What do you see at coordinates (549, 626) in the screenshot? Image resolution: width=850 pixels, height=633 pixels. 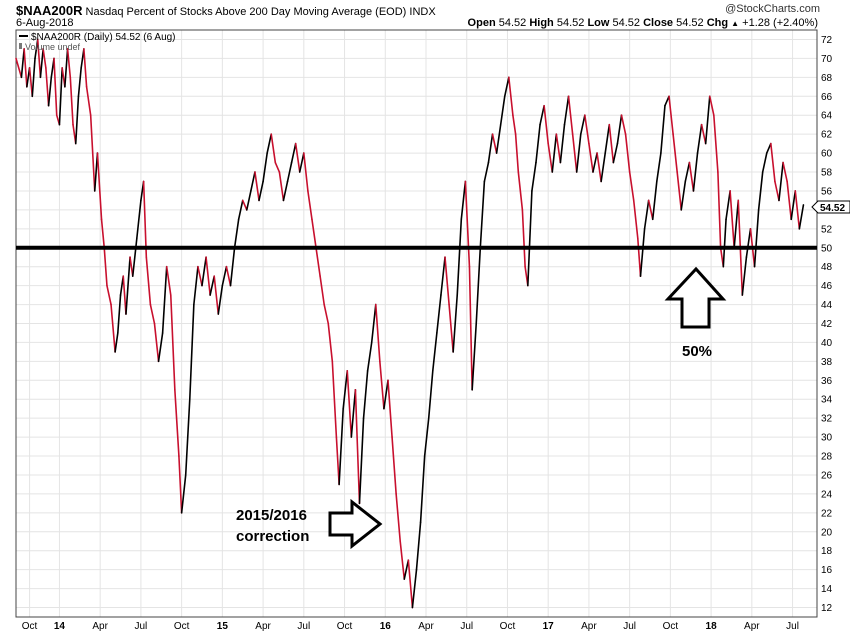 I see `x-tick-label: 17` at bounding box center [549, 626].